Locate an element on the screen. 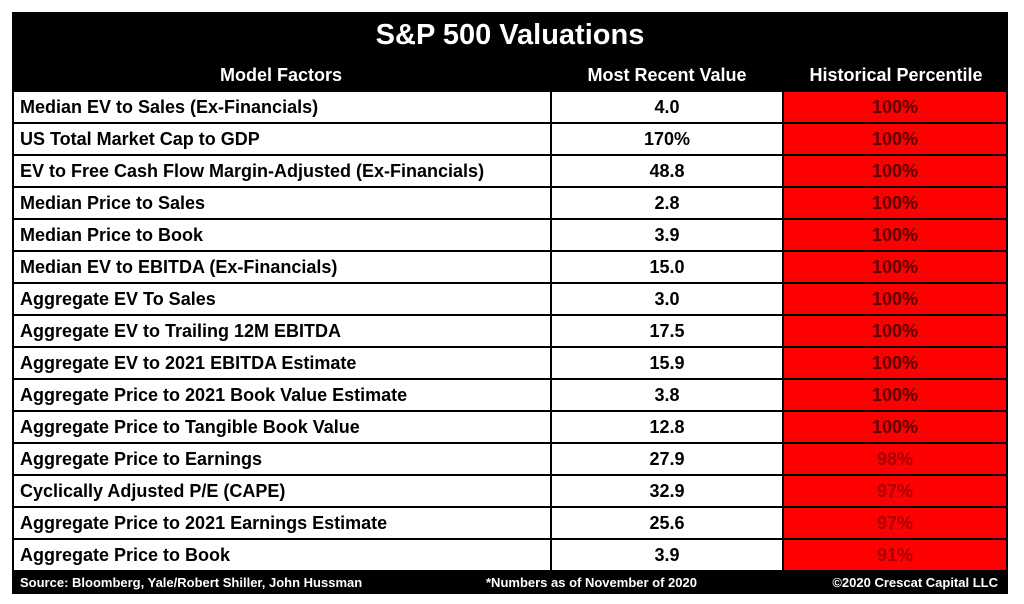 The image size is (1024, 604). table-row: Aggregate Price to Earnings 27.9 98% is located at coordinates (510, 459).